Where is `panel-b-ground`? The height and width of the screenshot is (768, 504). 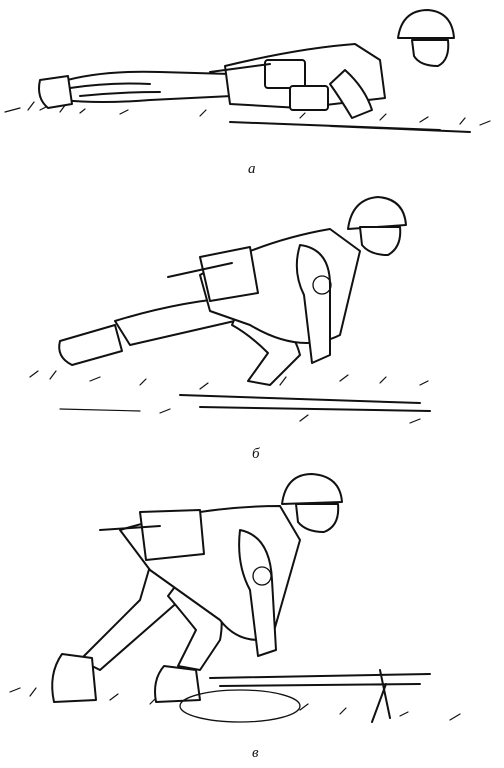
panel-b-ground is located at coordinates (229, 397).